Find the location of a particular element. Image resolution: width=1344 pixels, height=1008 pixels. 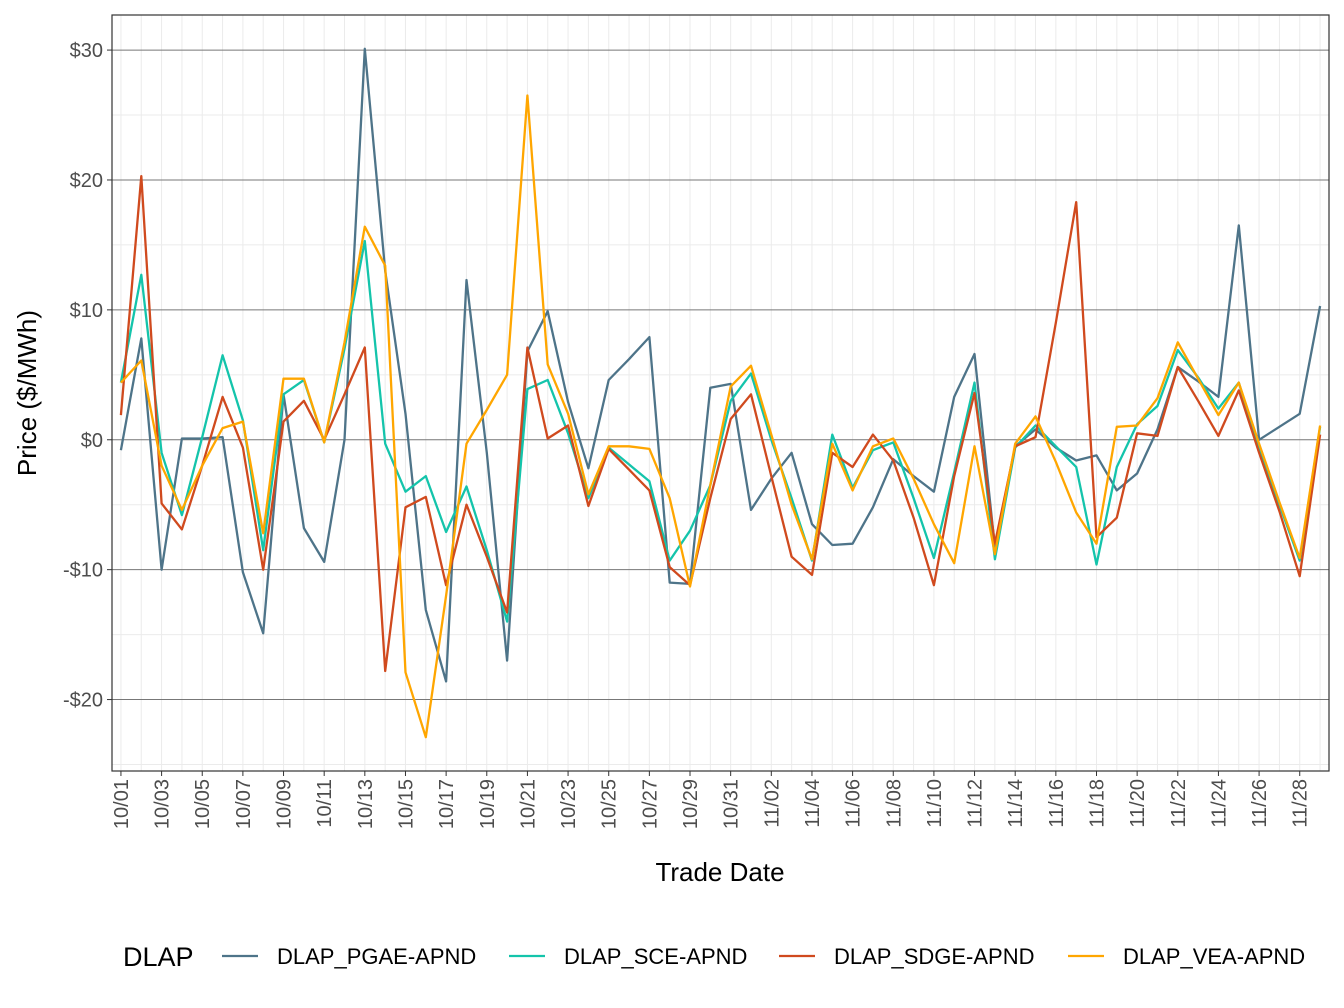

legend-item: DLAP_VEA-APND is located at coordinates (1186, 956).